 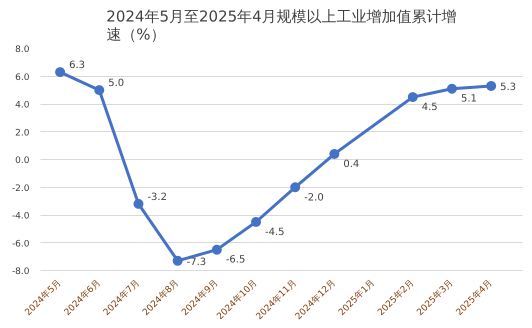 What do you see at coordinates (314, 198) in the screenshot?
I see `data-label: -2.0` at bounding box center [314, 198].